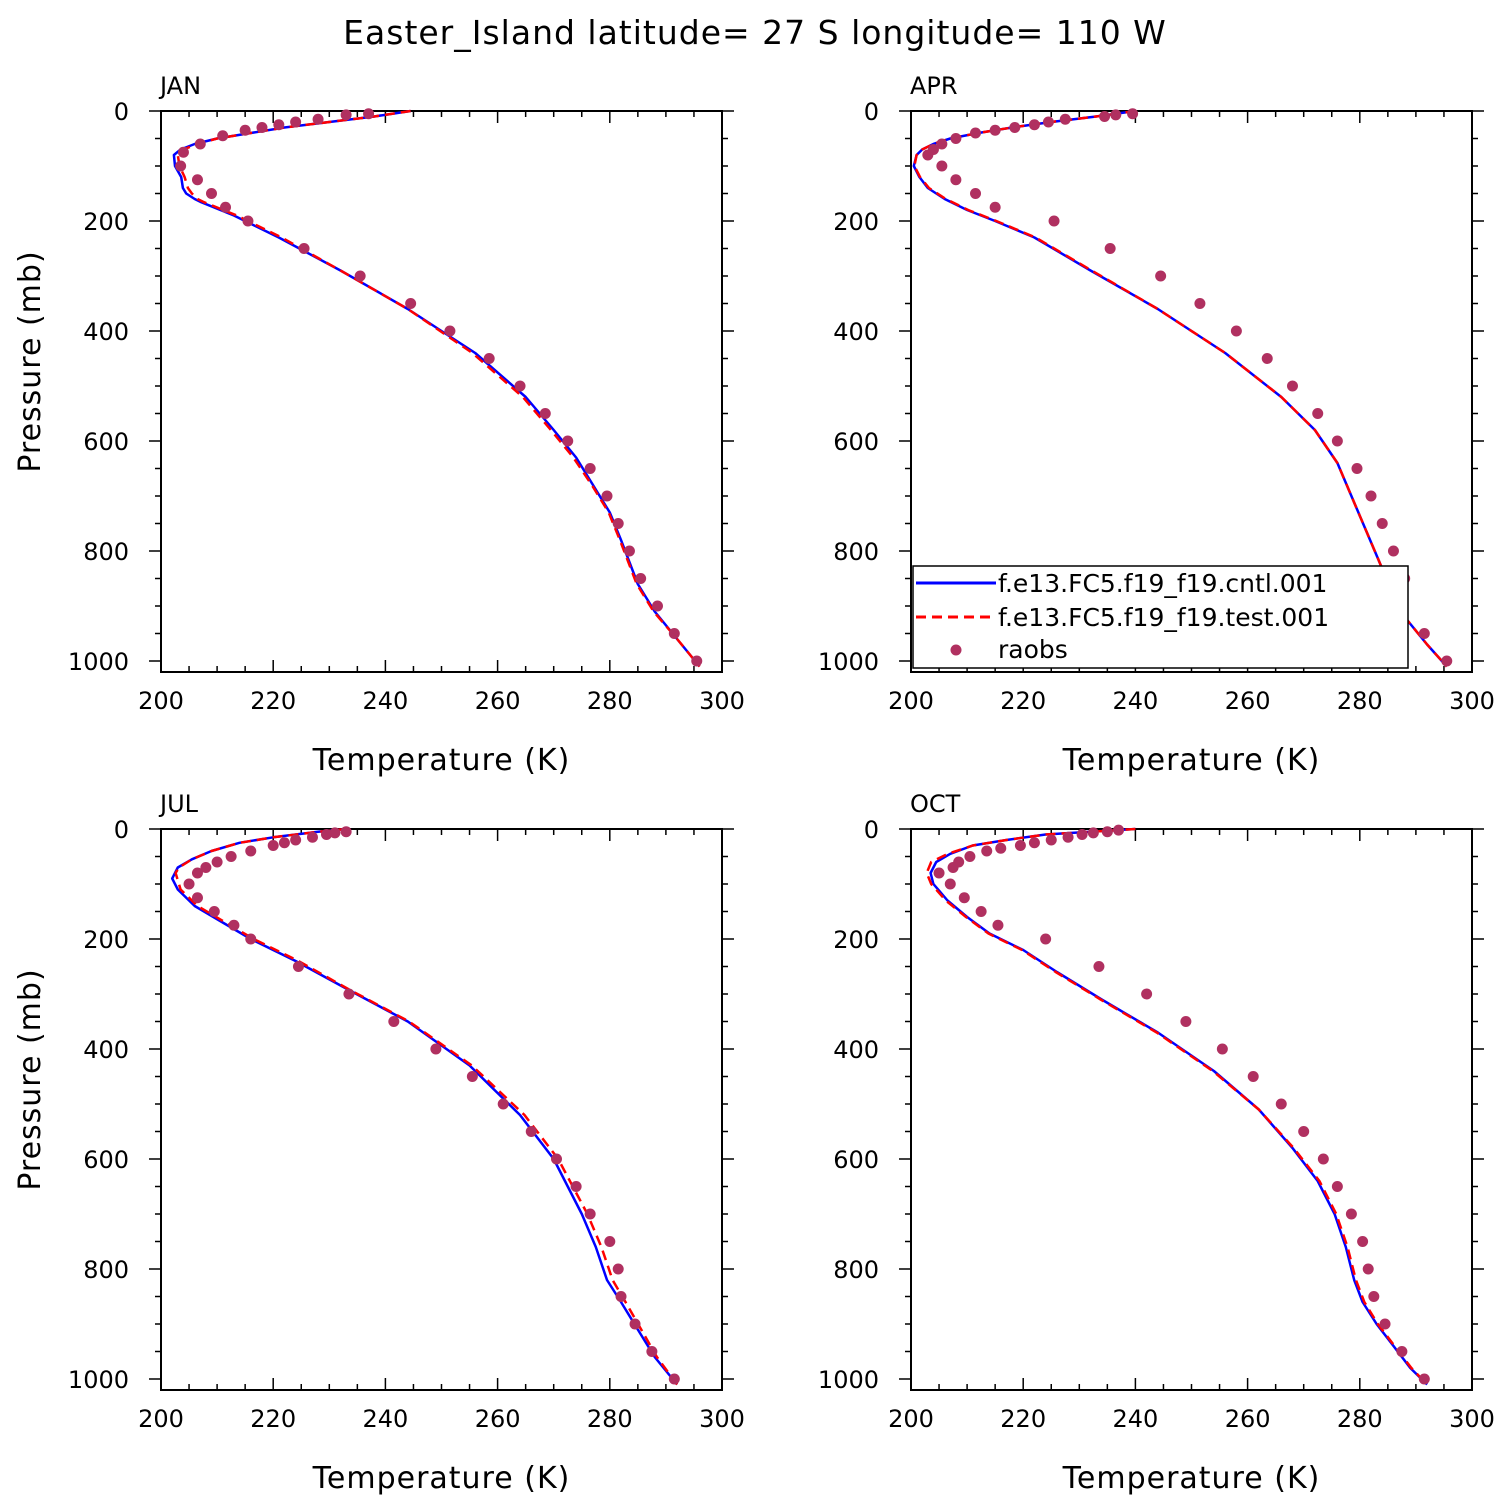 This screenshot has height=1510, width=1510. Describe the element at coordinates (98, 1380) in the screenshot. I see `y-tick-label-jul: 1000` at that location.